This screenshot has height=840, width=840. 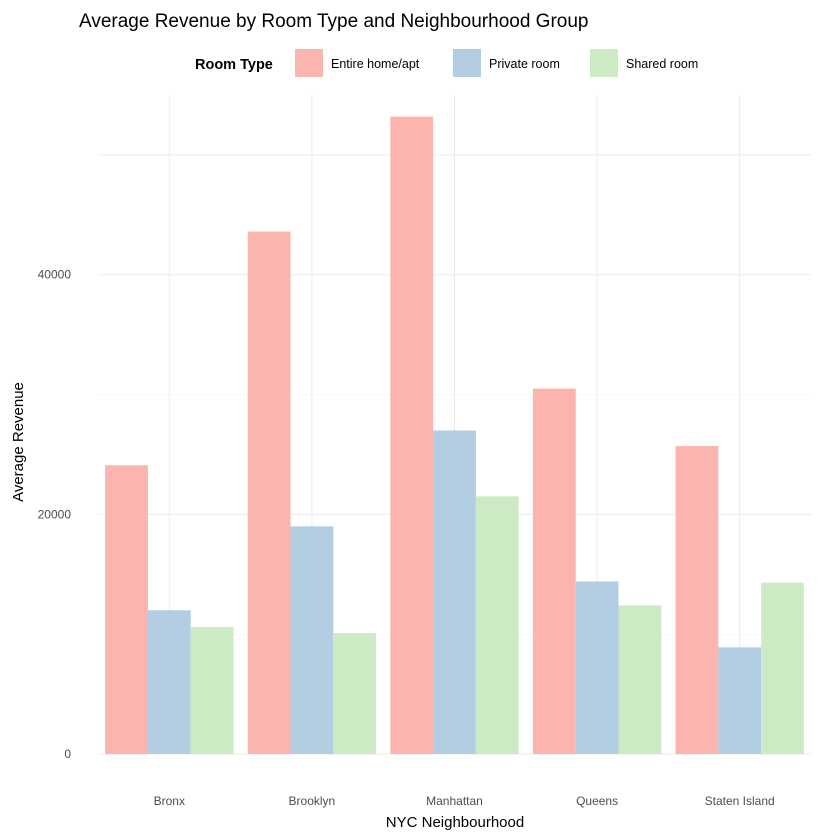 What do you see at coordinates (312, 801) in the screenshot?
I see `x-tick-label: Brooklyn` at bounding box center [312, 801].